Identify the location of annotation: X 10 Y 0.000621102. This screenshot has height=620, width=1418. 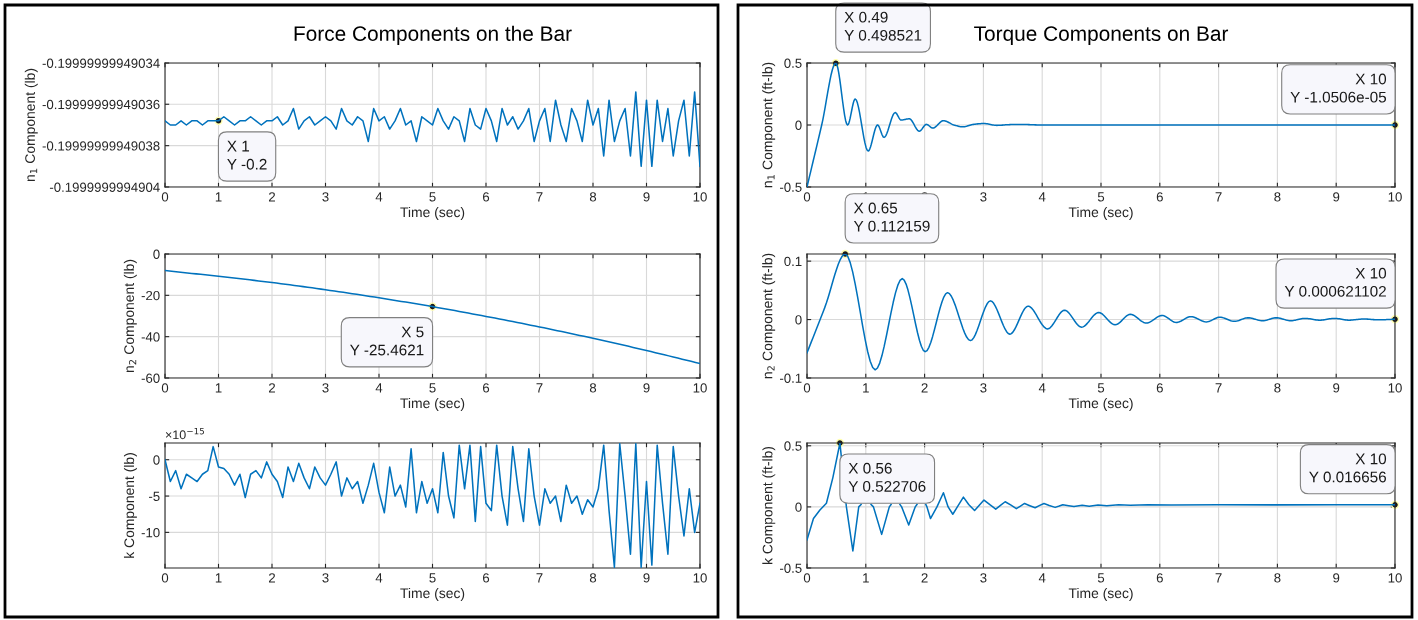
(1335, 282).